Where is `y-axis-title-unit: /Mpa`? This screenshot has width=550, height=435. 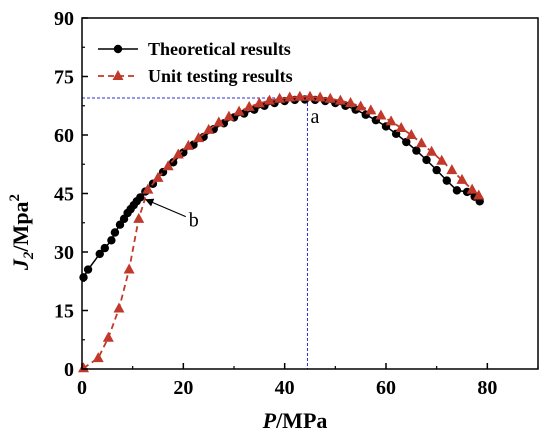
y-axis-title-unit: /Mpa is located at coordinates (20, 226).